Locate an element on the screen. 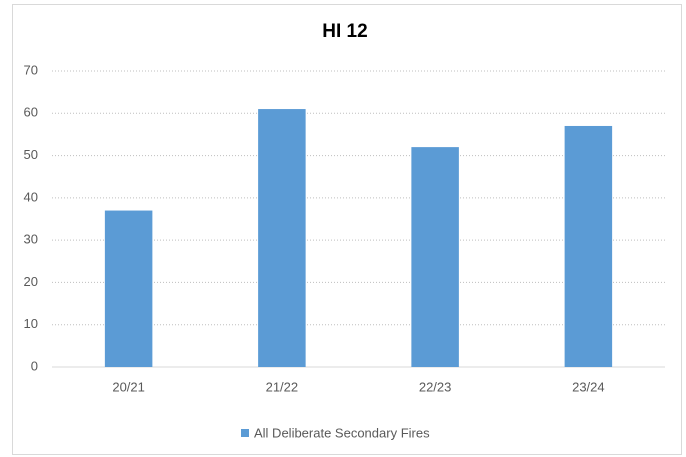 This screenshot has height=457, width=686. legend-label: All Deliberate Secondary Fires is located at coordinates (342, 432).